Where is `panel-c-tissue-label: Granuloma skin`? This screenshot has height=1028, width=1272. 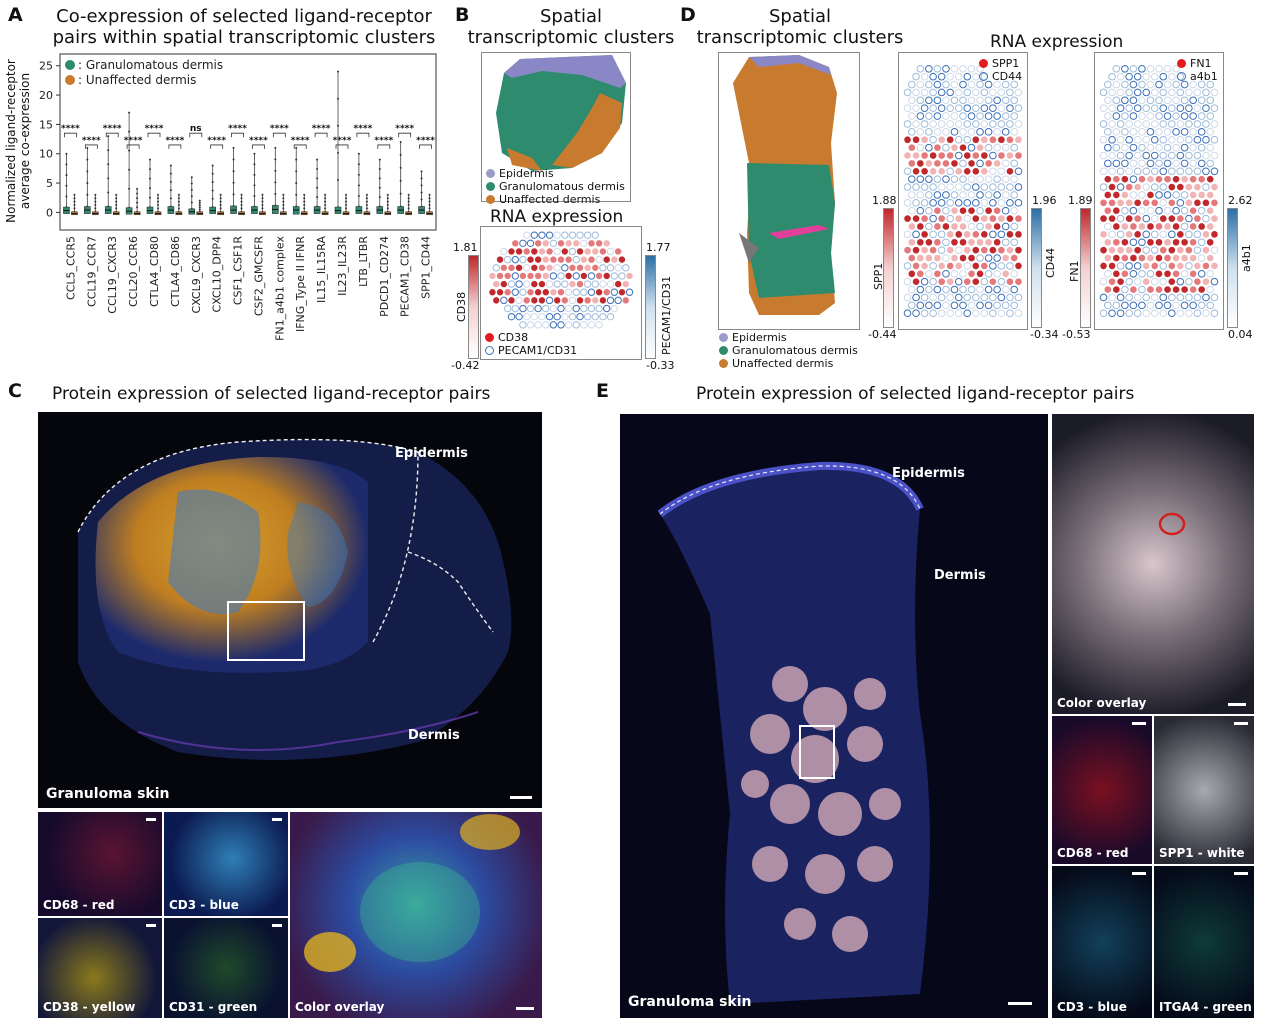 panel-c-tissue-label: Granuloma skin is located at coordinates (108, 794).